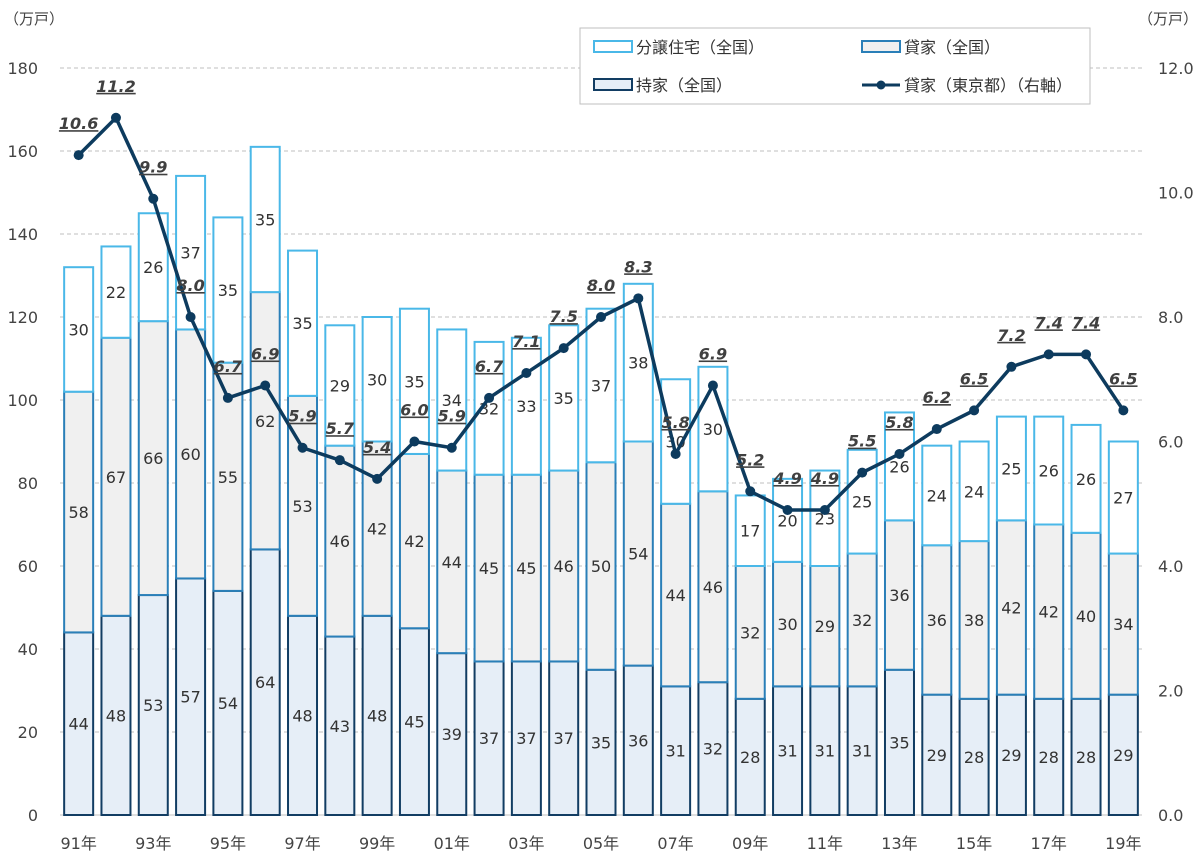 The width and height of the screenshot is (1200, 863). Describe the element at coordinates (1049, 471) in the screenshot. I see `segment-value-label: 26` at that location.